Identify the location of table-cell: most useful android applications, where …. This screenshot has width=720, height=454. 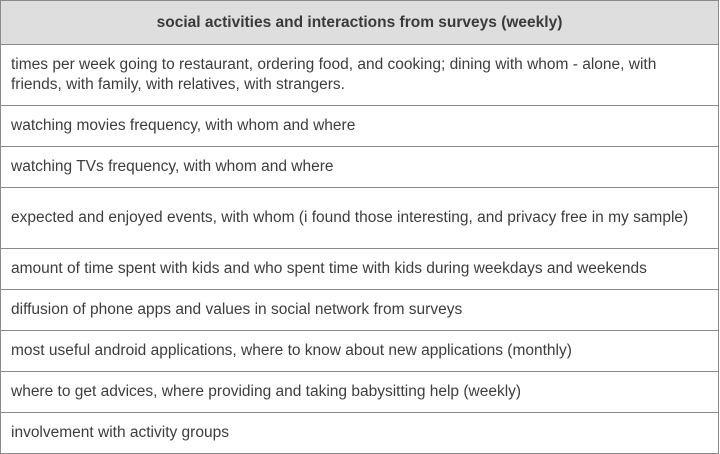
(359, 351).